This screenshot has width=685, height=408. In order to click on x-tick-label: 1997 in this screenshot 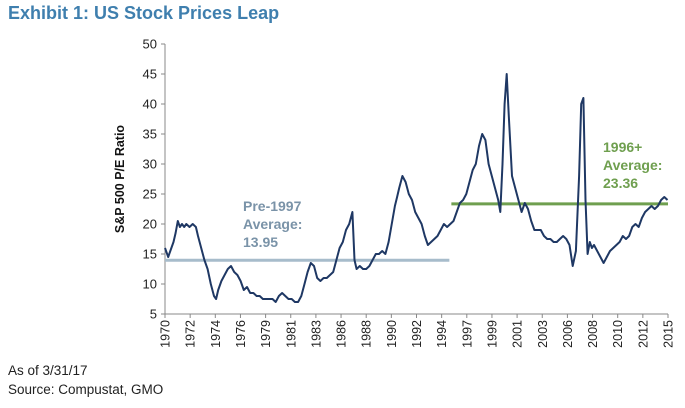, I will do `click(467, 334)`.